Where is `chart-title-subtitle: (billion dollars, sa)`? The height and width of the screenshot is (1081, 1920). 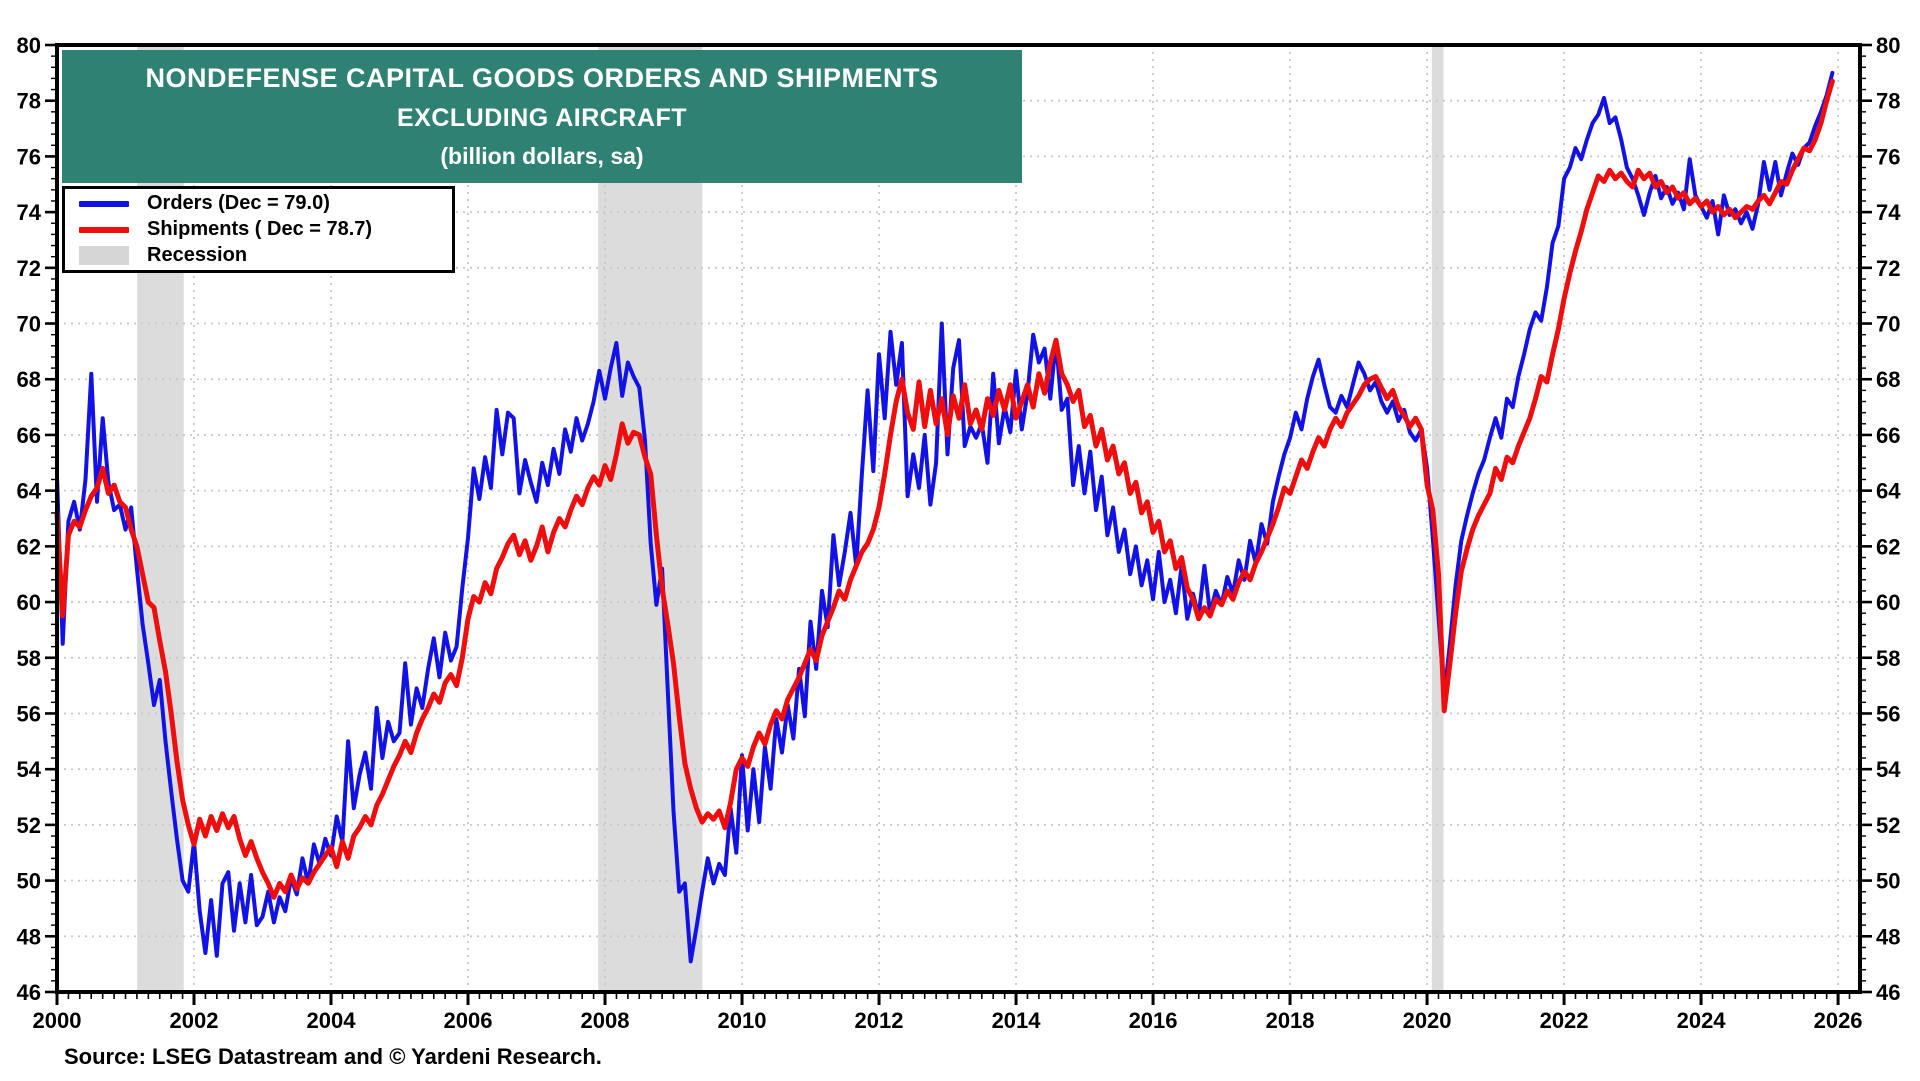 chart-title-subtitle: (billion dollars, sa) is located at coordinates (542, 156).